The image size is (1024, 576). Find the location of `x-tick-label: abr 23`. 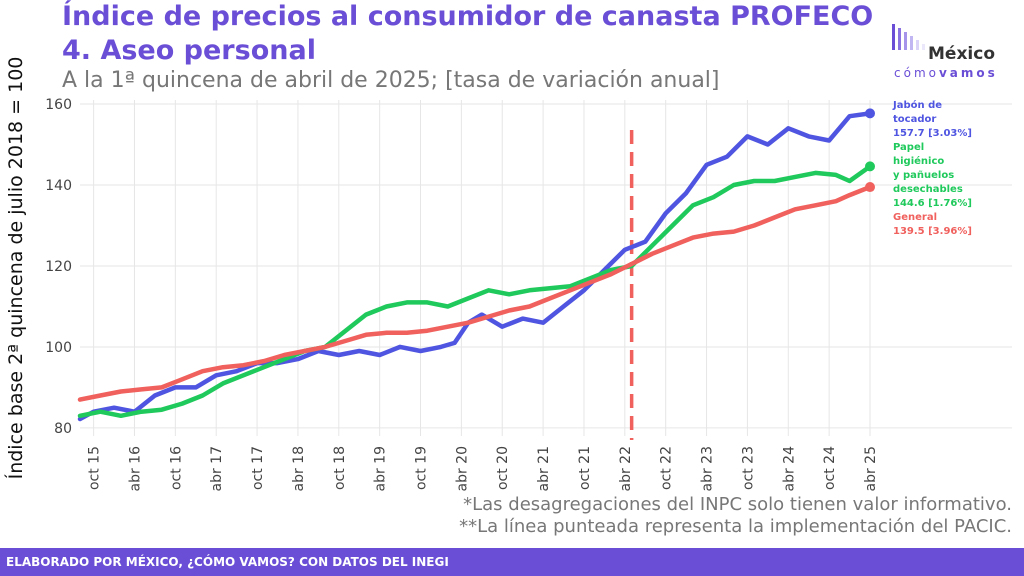

x-tick-label: abr 23 is located at coordinates (708, 469).